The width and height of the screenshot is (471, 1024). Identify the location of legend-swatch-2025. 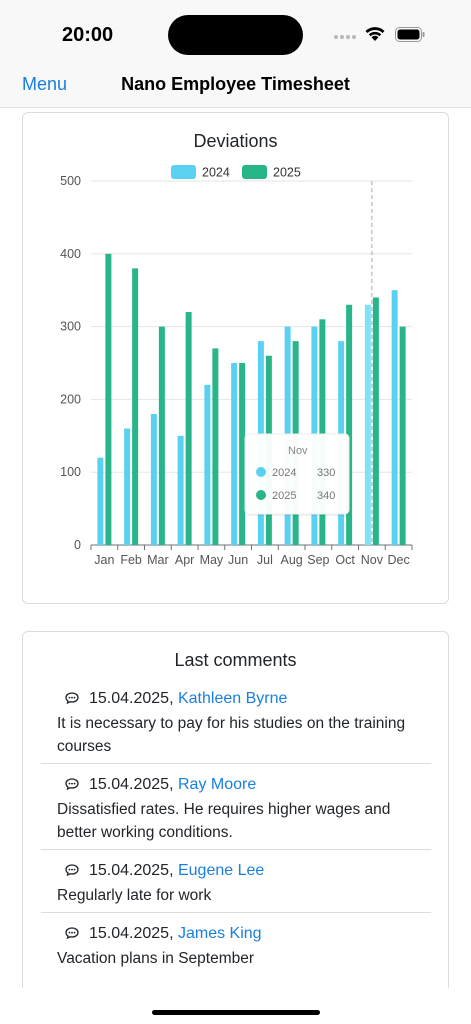
(254, 172).